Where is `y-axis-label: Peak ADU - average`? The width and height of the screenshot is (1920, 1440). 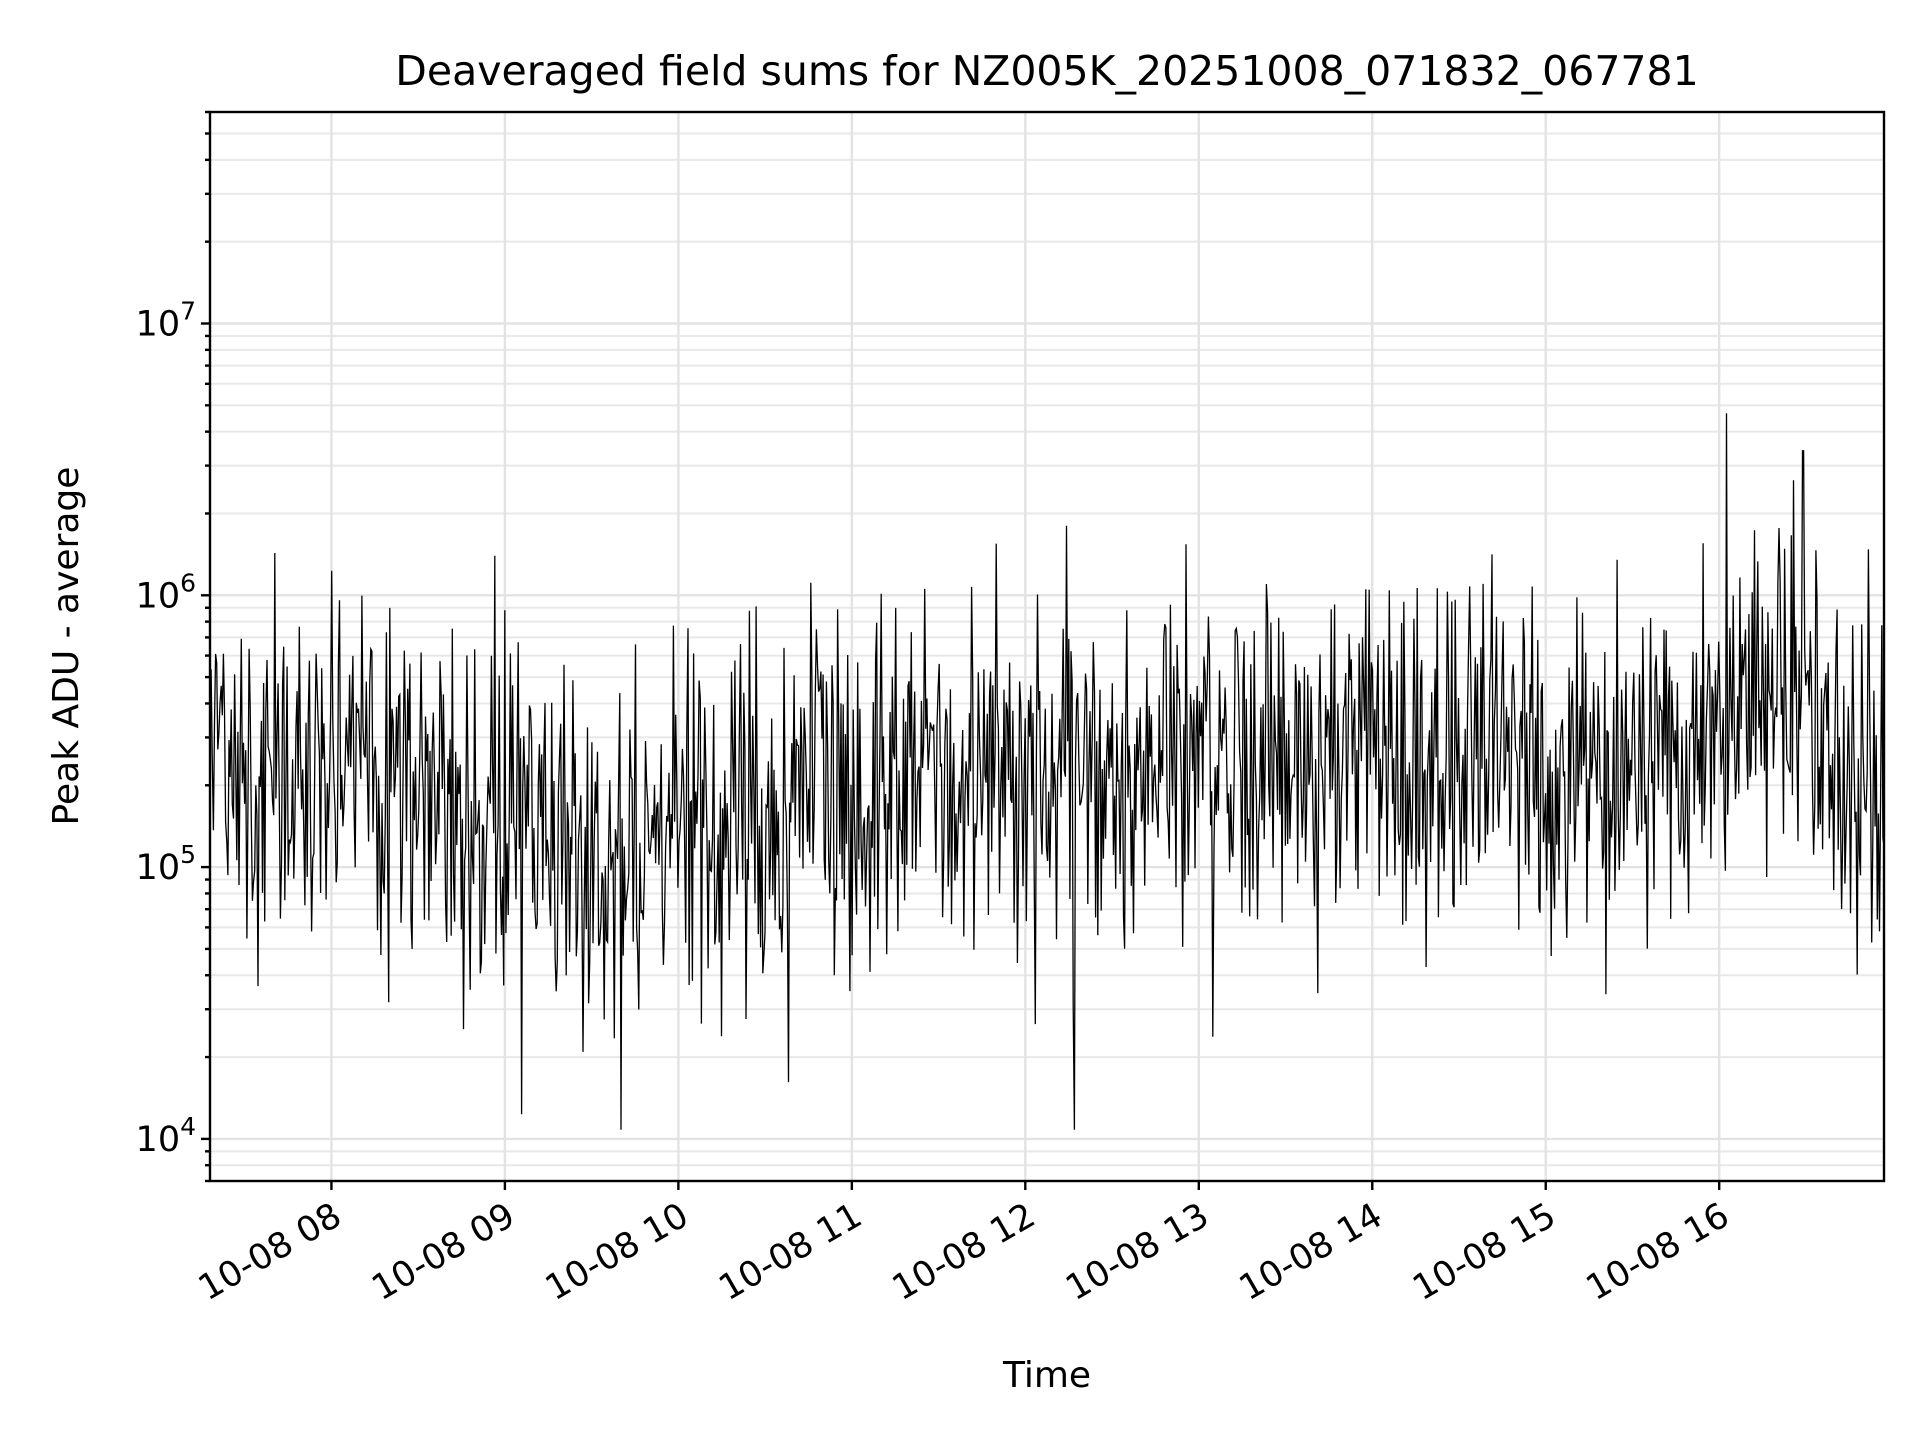
y-axis-label: Peak ADU - average is located at coordinates (66, 646).